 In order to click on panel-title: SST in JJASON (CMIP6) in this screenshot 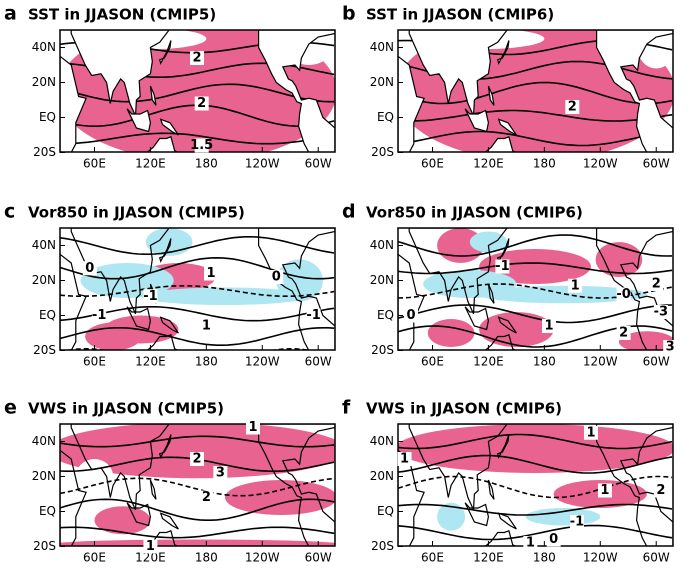, I will do `click(460, 15)`.